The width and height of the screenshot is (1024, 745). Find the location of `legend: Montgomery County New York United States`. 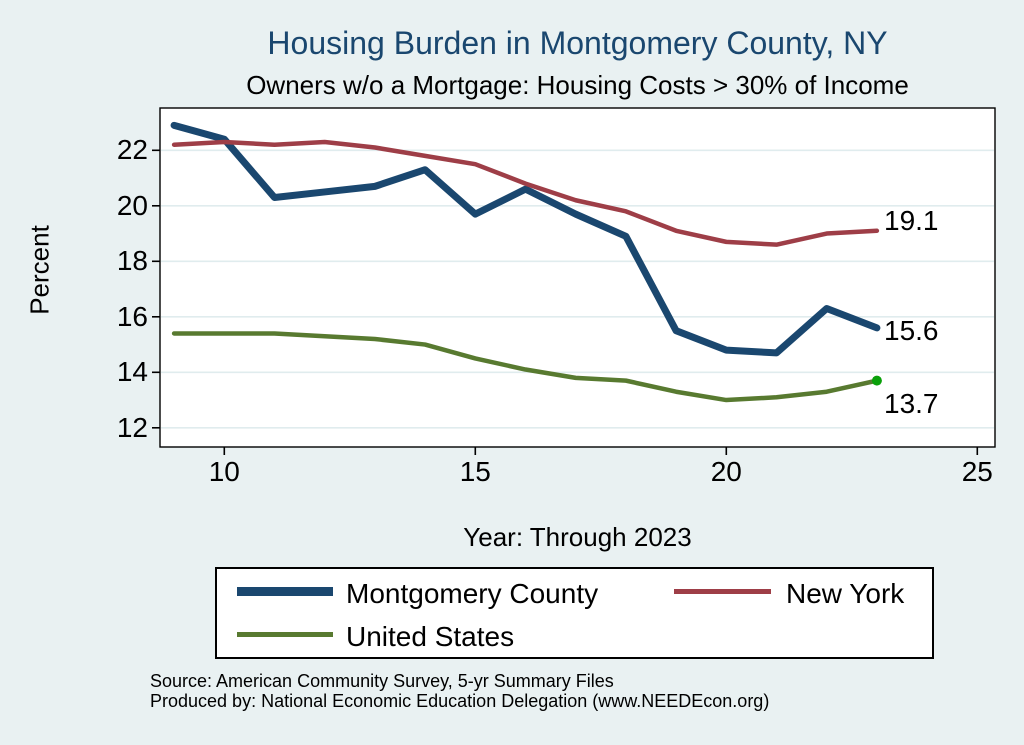

legend: Montgomery County New York United States is located at coordinates (574, 613).